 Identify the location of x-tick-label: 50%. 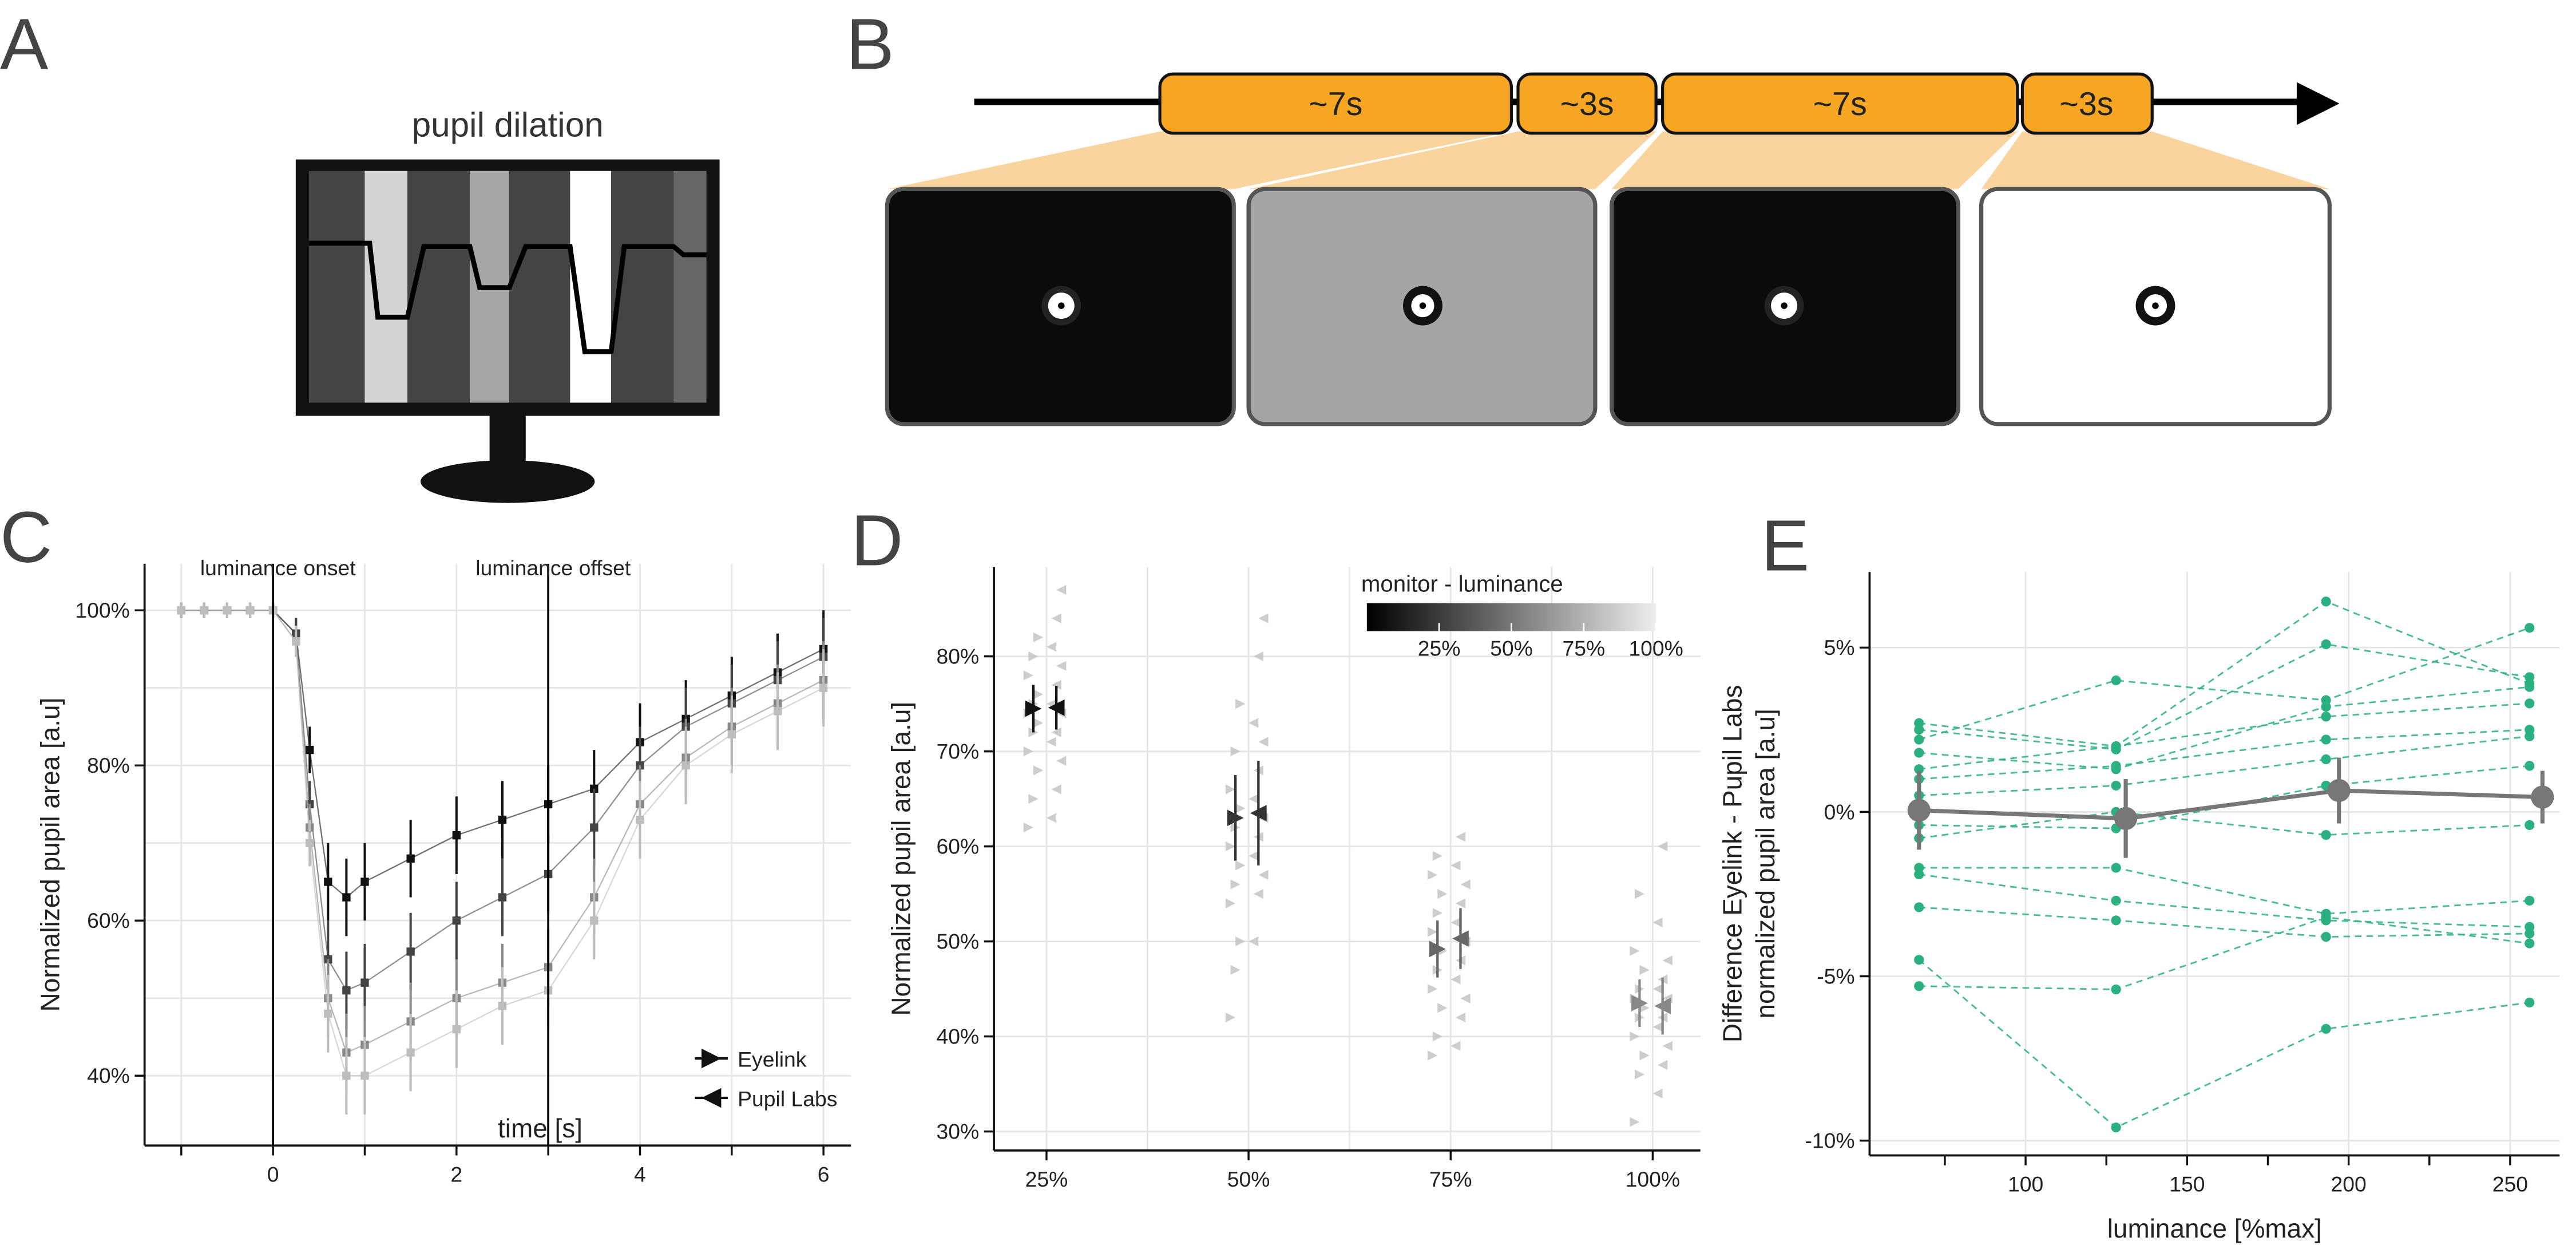
(1249, 1179).